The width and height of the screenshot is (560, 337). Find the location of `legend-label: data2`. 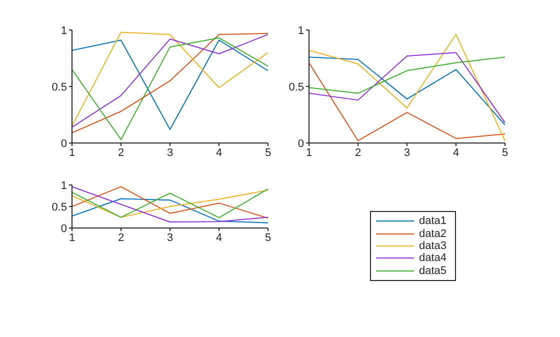

legend-label: data2 is located at coordinates (433, 234).